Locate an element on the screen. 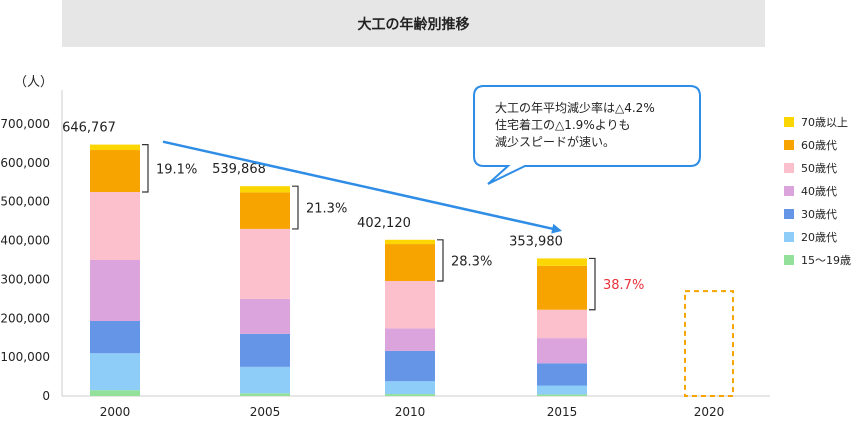 This screenshot has height=421, width=854. legend-label: 60歳代 is located at coordinates (819, 145).